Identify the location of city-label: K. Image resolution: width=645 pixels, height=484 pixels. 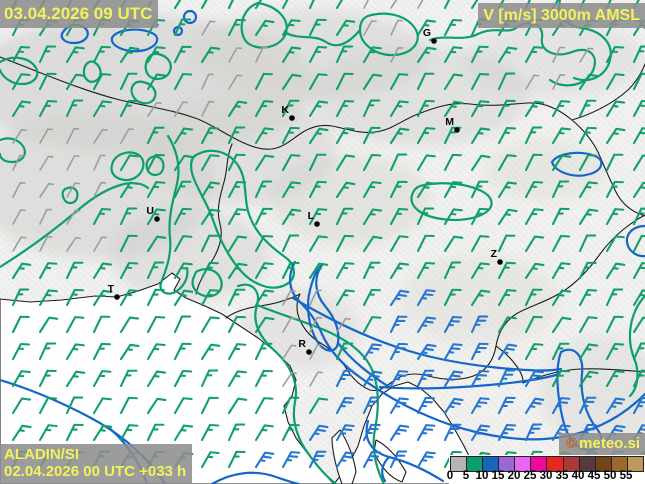
(285, 110).